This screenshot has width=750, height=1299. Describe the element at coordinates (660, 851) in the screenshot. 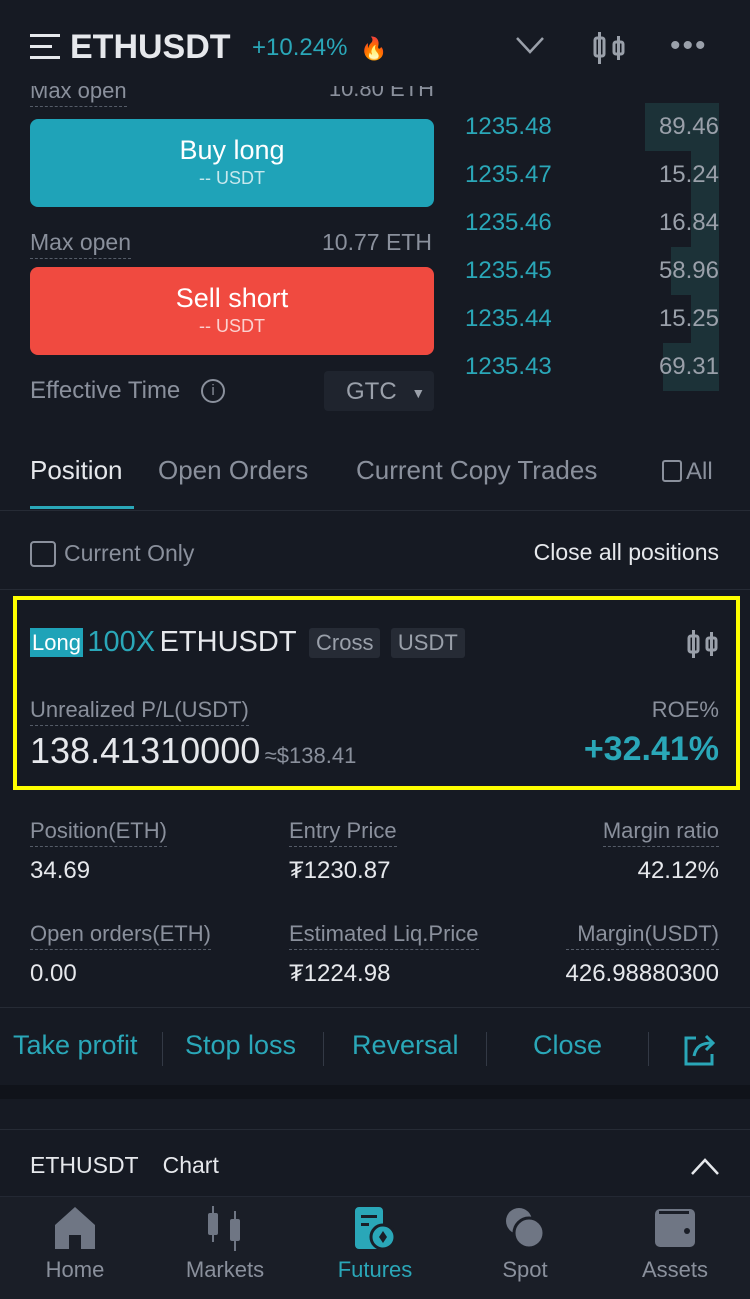

I see `stat-margin-ratio: Margin ratio 42.12%` at that location.